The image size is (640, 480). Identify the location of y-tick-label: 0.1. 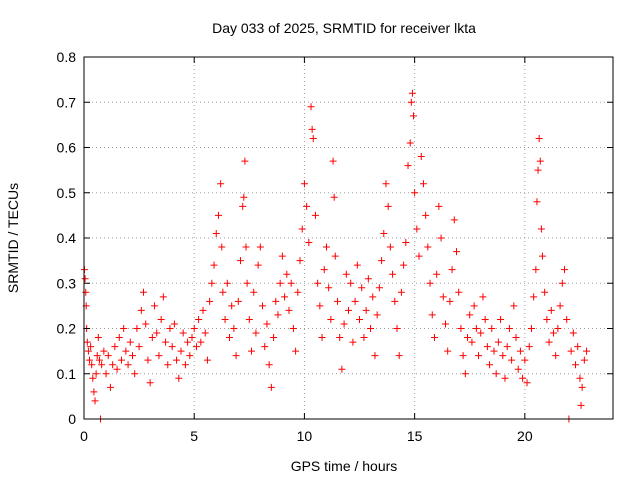
(67, 374).